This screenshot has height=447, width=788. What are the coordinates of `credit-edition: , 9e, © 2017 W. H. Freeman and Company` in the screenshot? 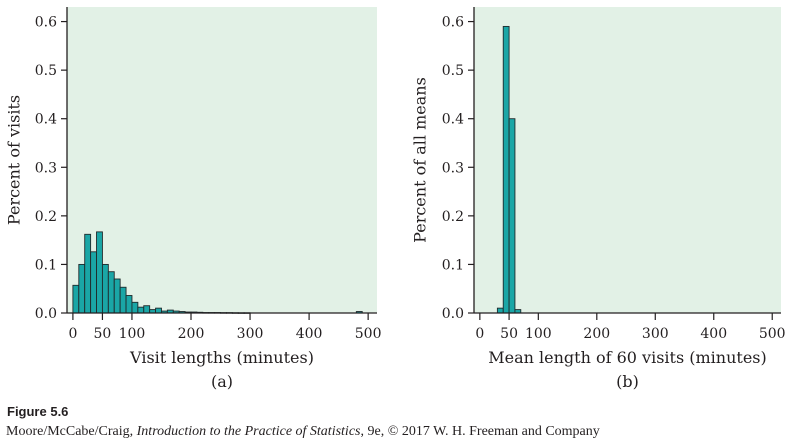 It's located at (480, 431).